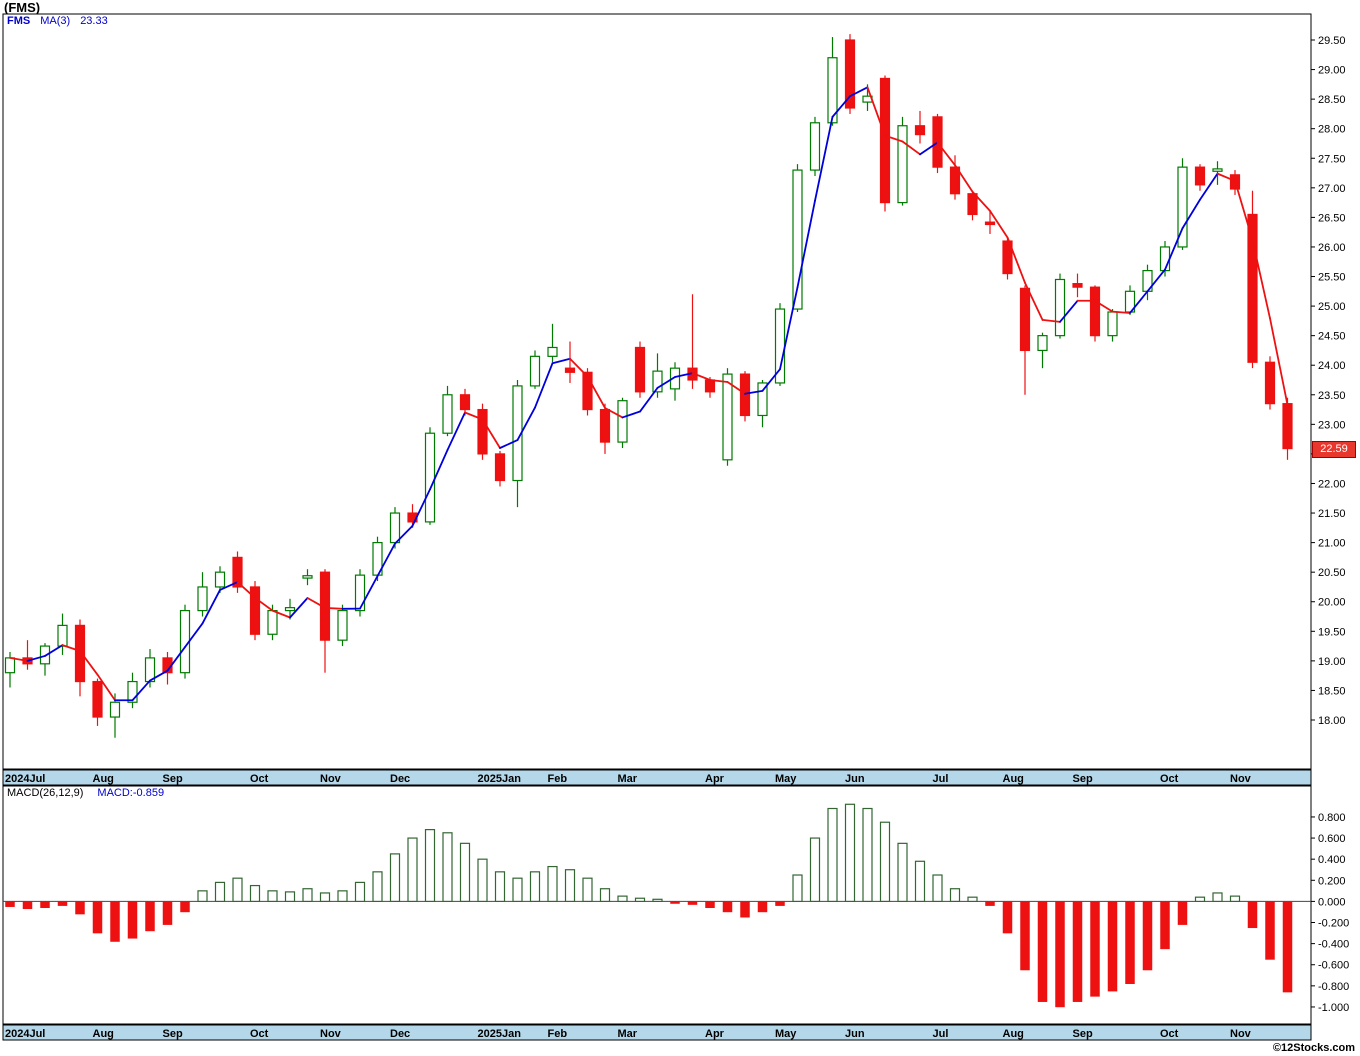 Image resolution: width=1360 pixels, height=1056 pixels. Describe the element at coordinates (25, 779) in the screenshot. I see `month-label: 2024Jul` at that location.